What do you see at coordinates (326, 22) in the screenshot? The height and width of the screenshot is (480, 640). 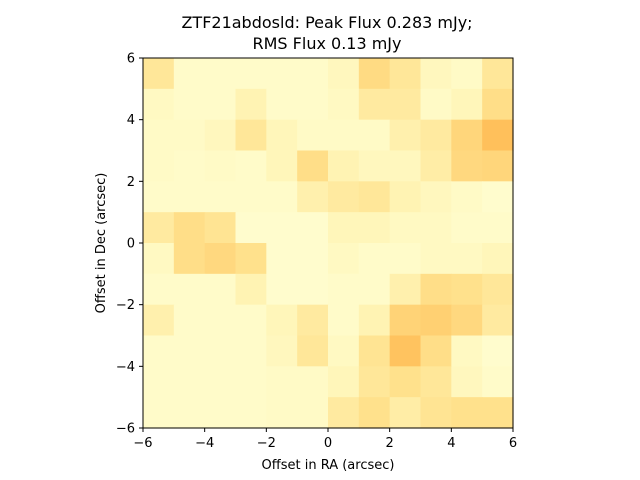 I see `chart-title-line-1: ZTF21abdosld: Peak Flux 0.283 mJy;` at bounding box center [326, 22].